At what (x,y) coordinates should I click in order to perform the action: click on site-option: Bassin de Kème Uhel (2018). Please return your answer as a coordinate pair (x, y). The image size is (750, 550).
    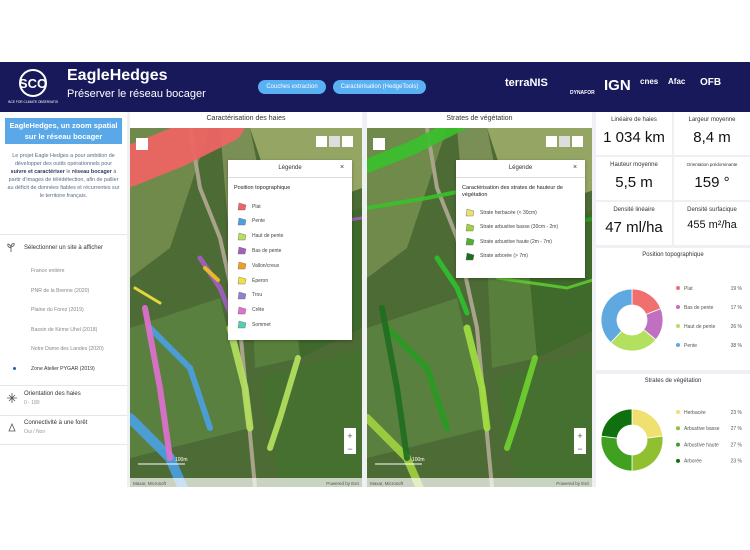
    Looking at the image, I should click on (64, 329).